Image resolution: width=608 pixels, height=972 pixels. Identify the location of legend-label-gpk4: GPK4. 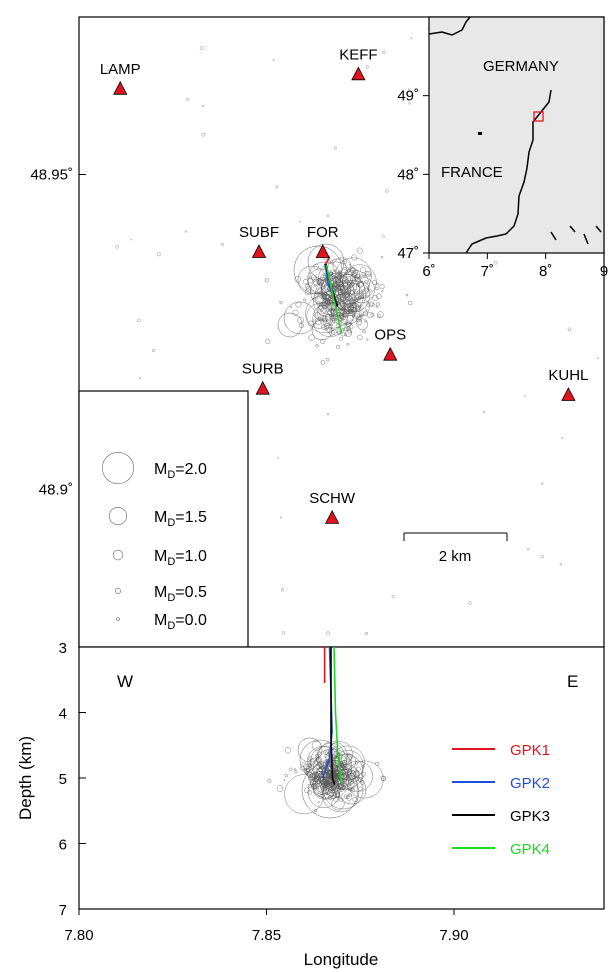
(530, 849).